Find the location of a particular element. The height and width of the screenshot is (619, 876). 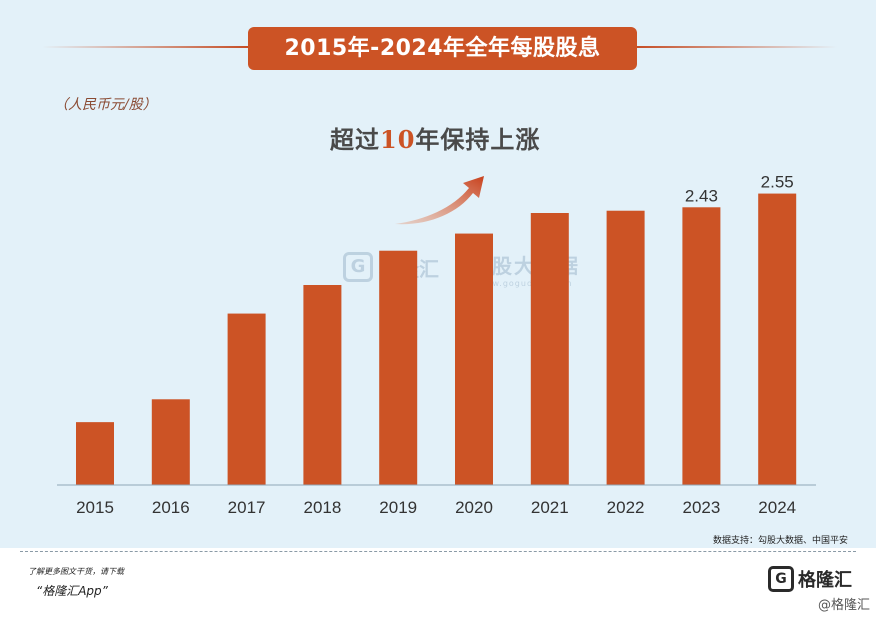

x-tick-label-2018: 2018 is located at coordinates (322, 507).